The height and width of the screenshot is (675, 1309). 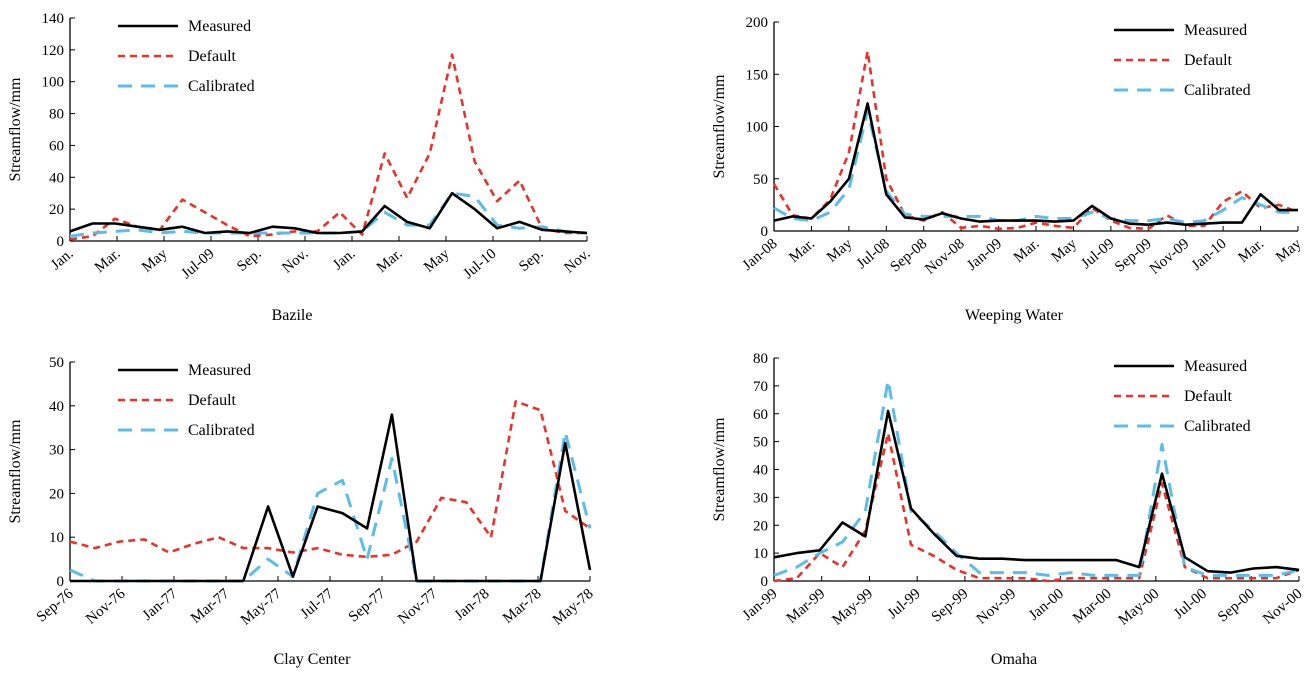 I want to click on x-tick-label: Sep-00, so click(x=1236, y=606).